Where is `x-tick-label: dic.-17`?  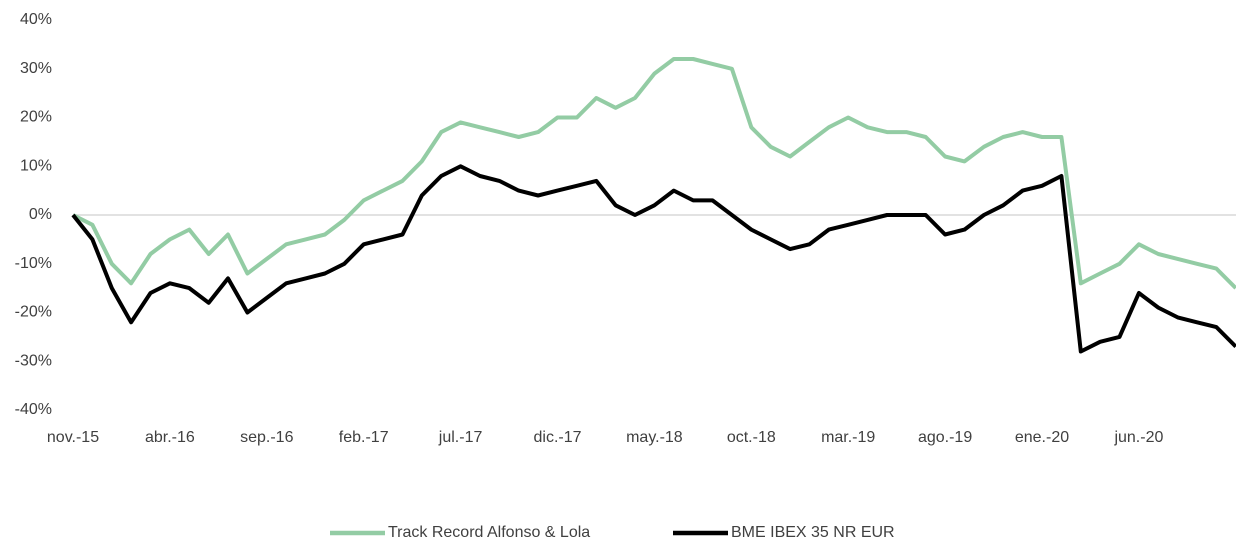
x-tick-label: dic.-17 is located at coordinates (557, 437).